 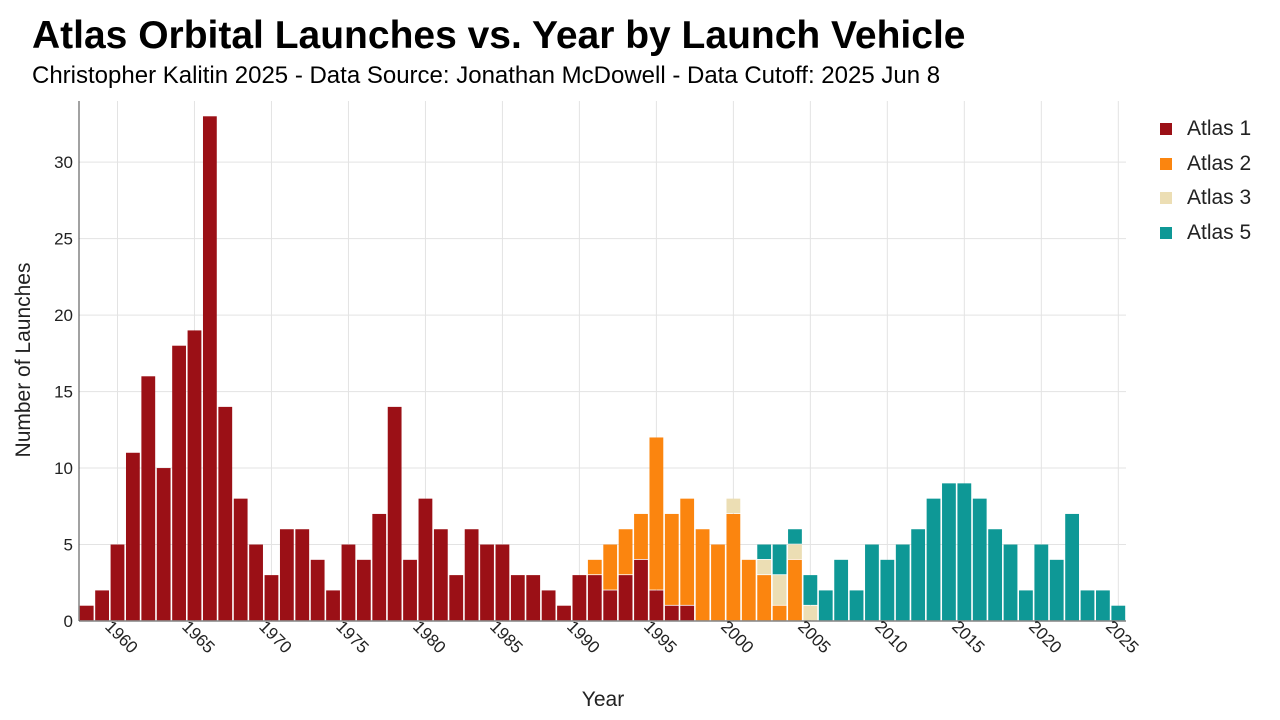 What do you see at coordinates (1219, 232) in the screenshot?
I see `legend-label: Atlas 5` at bounding box center [1219, 232].